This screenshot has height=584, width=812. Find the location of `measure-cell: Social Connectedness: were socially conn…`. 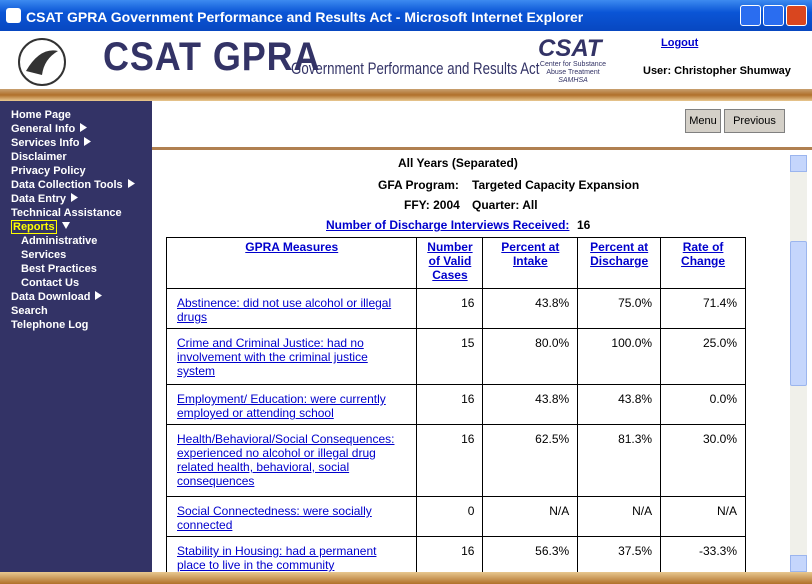

measure-cell: Social Connectedness: were socially conn… is located at coordinates (291, 516).